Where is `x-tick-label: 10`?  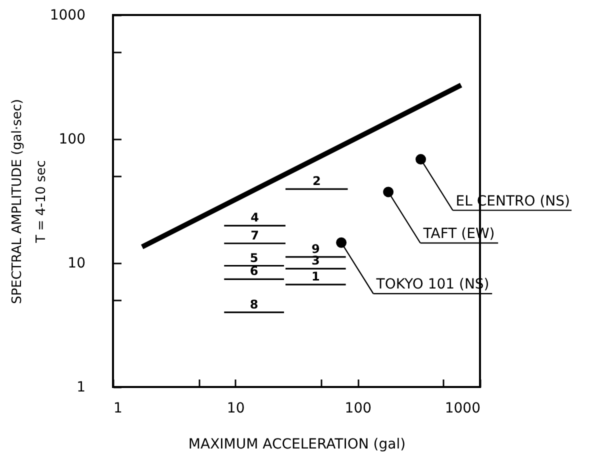 x-tick-label: 10 is located at coordinates (235, 408).